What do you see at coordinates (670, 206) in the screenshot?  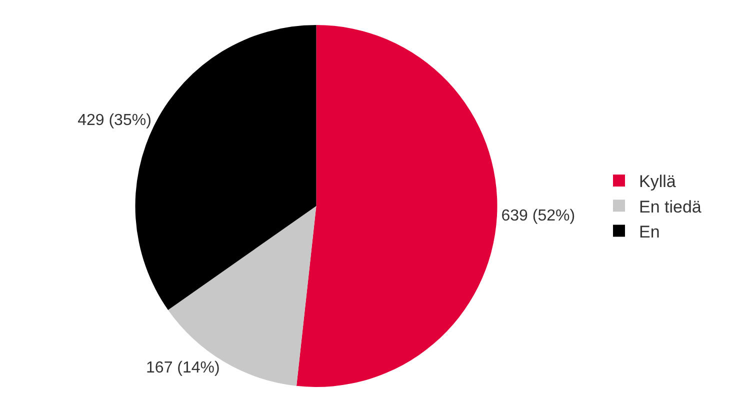 I see `legend-label: En tiedä` at bounding box center [670, 206].